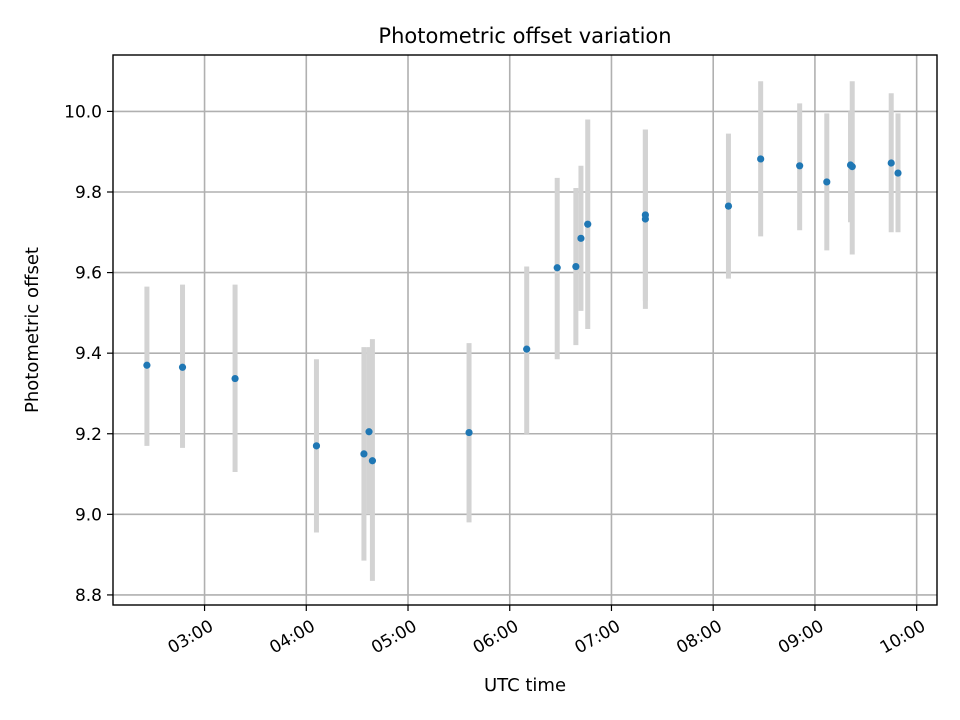  Describe the element at coordinates (83, 112) in the screenshot. I see `y-tick-label: 10.0` at that location.